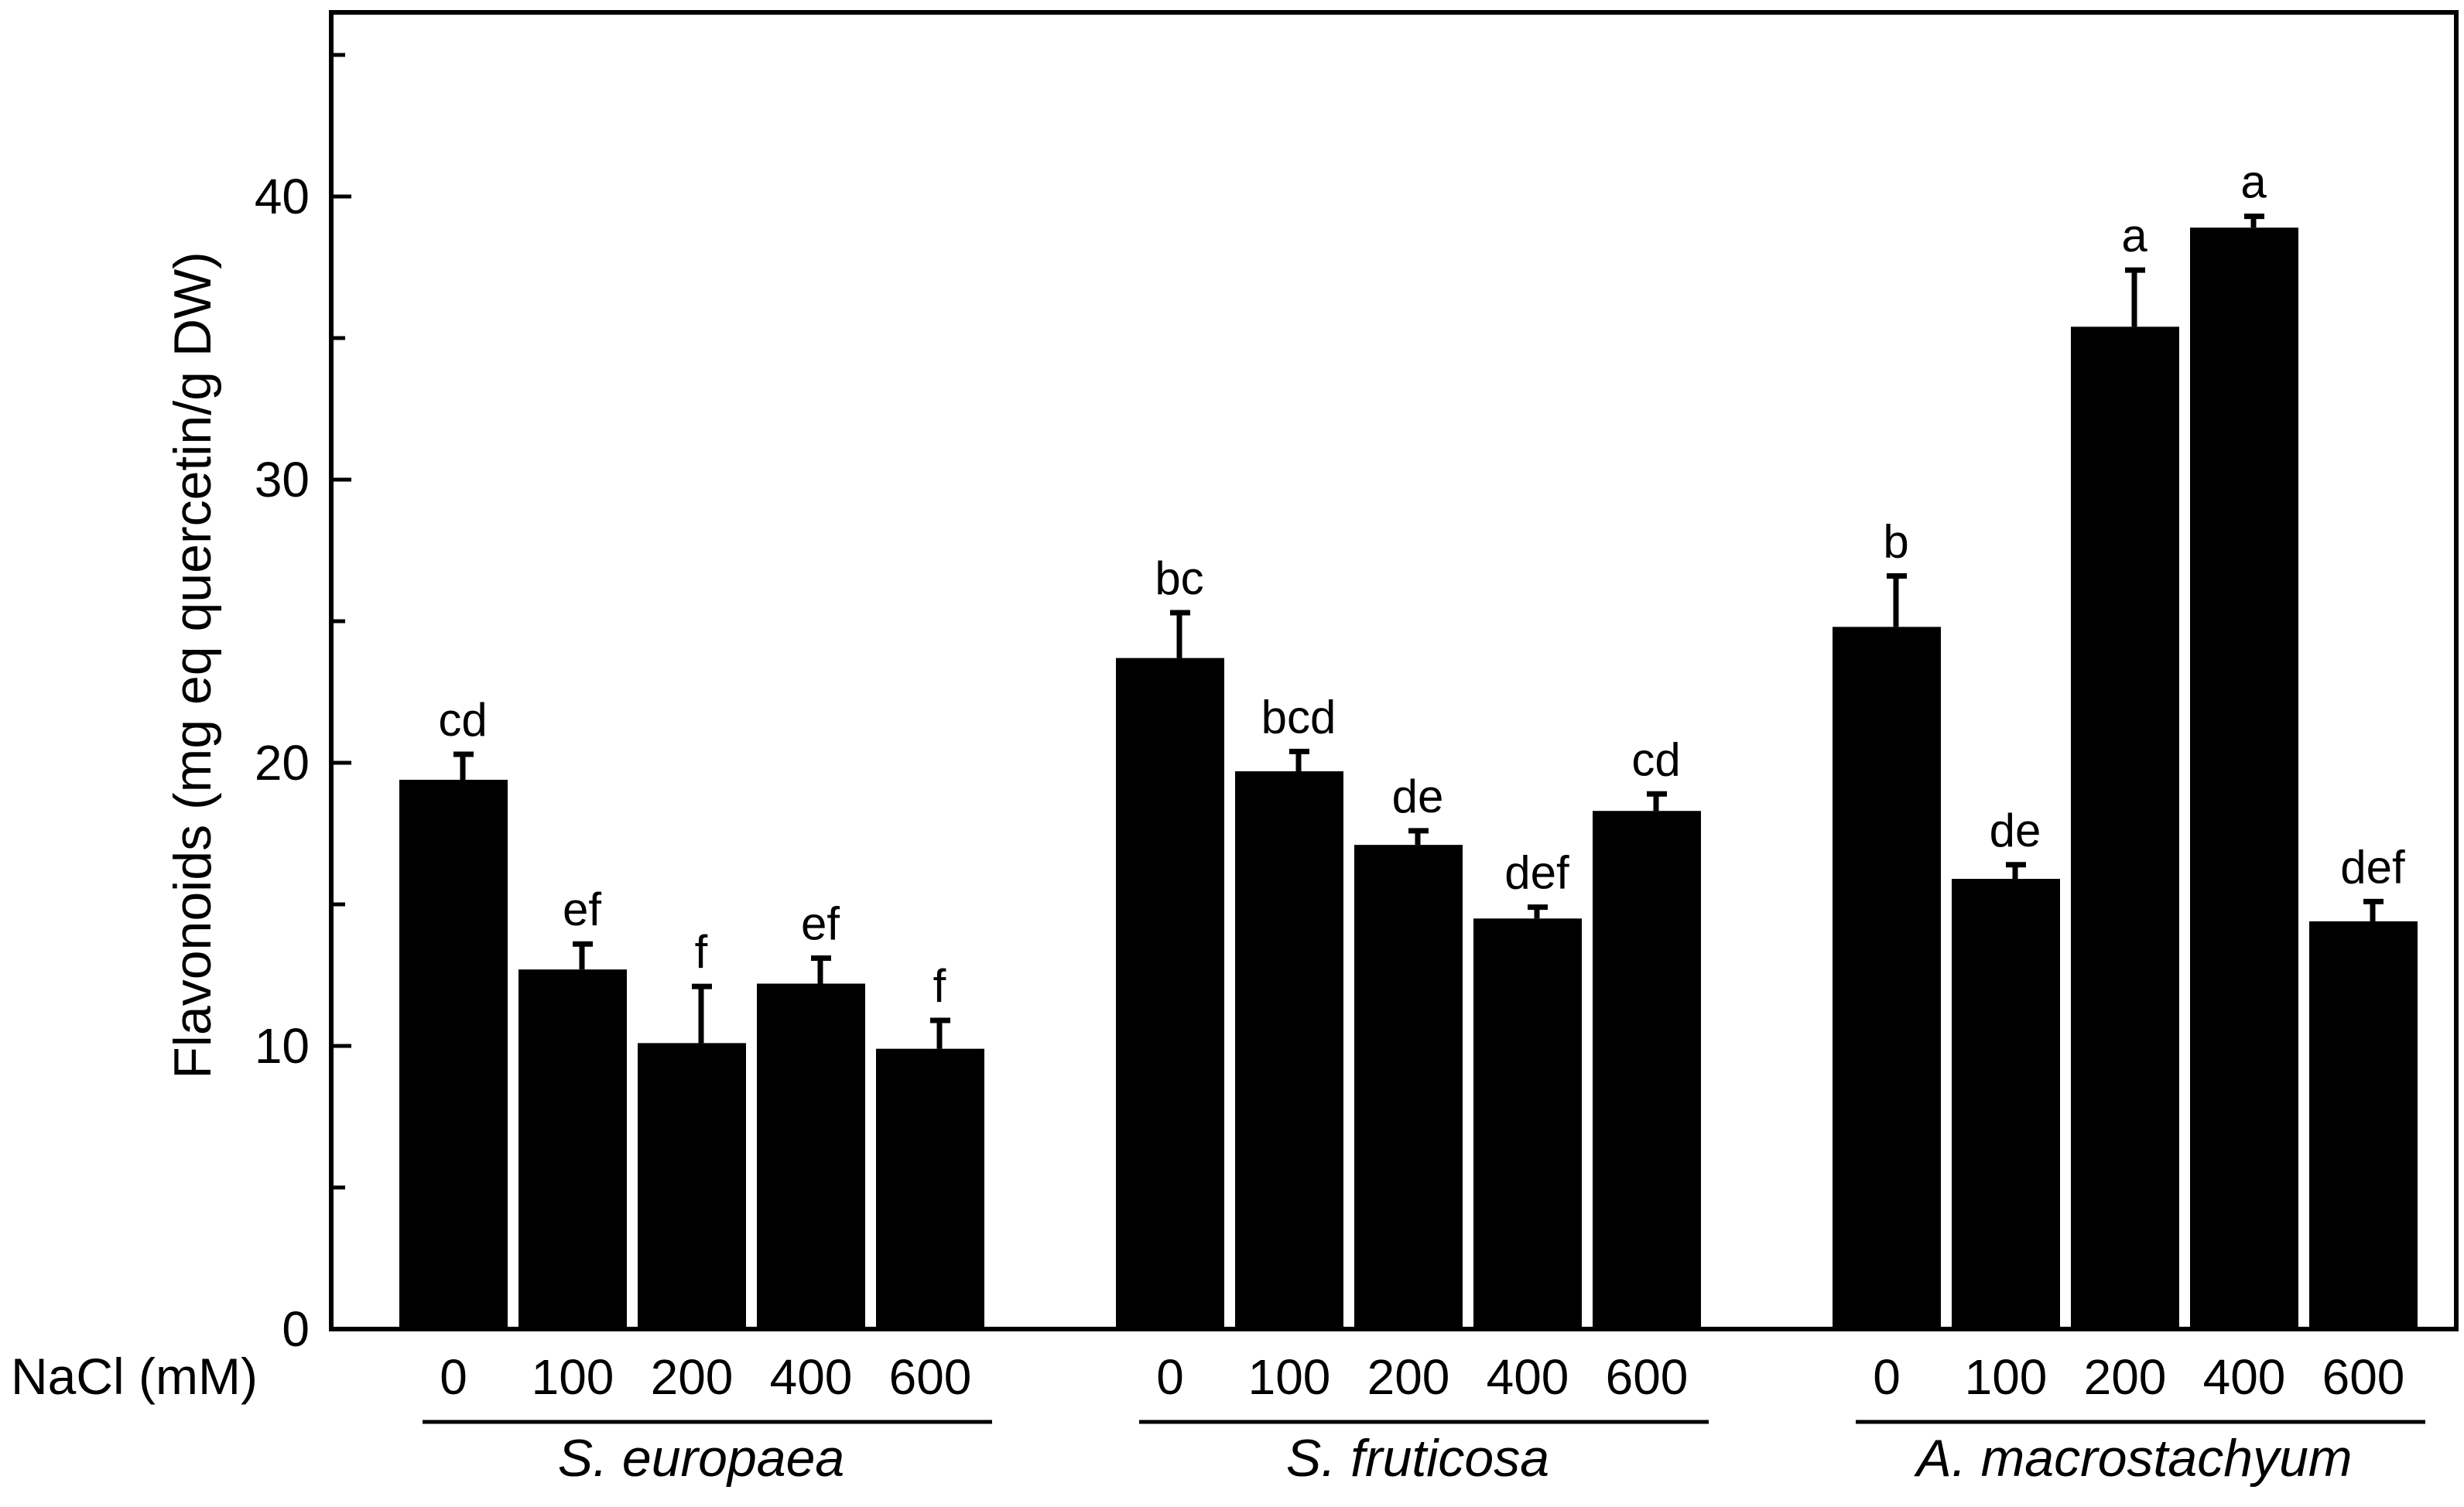 This screenshot has height=1507, width=2464. What do you see at coordinates (701, 1458) in the screenshot?
I see `group-label: S. europaea` at bounding box center [701, 1458].